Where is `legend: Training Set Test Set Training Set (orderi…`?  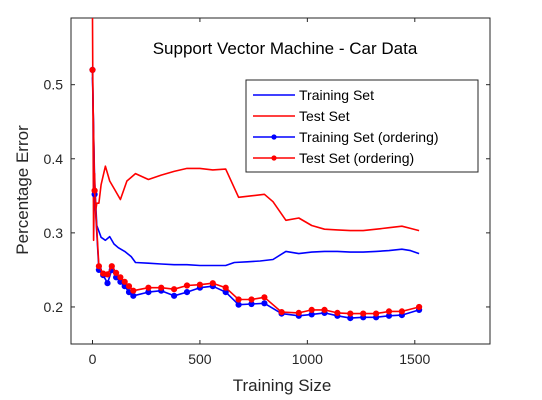 legend: Training Set Test Set Training Set (orderi… is located at coordinates (362, 126).